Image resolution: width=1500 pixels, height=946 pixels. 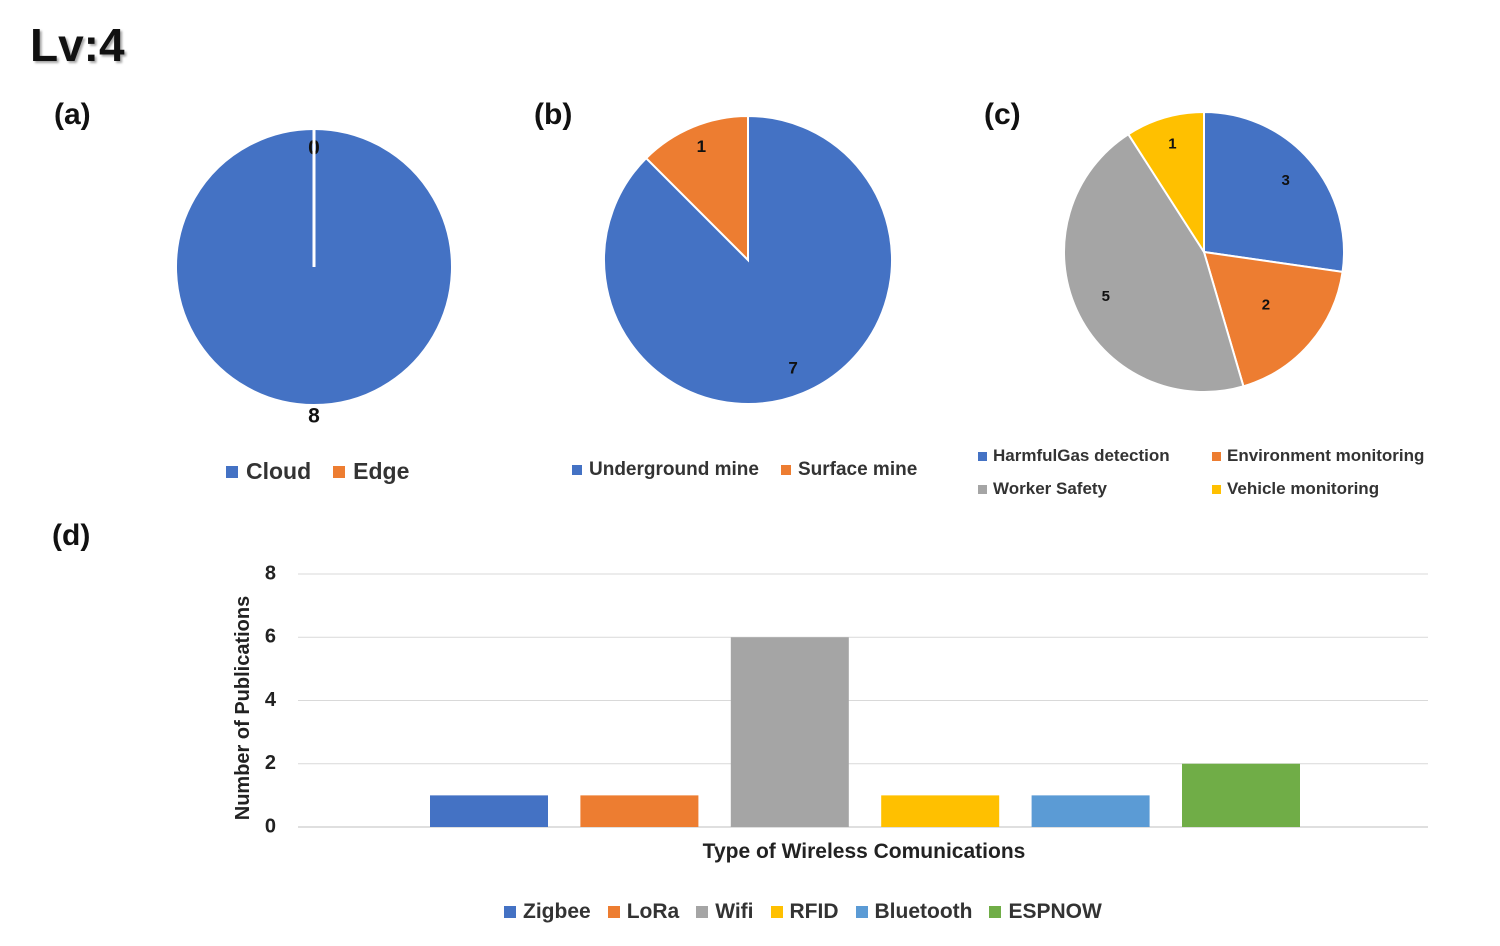 What do you see at coordinates (270, 826) in the screenshot?
I see `y-tick-label: 0` at bounding box center [270, 826].